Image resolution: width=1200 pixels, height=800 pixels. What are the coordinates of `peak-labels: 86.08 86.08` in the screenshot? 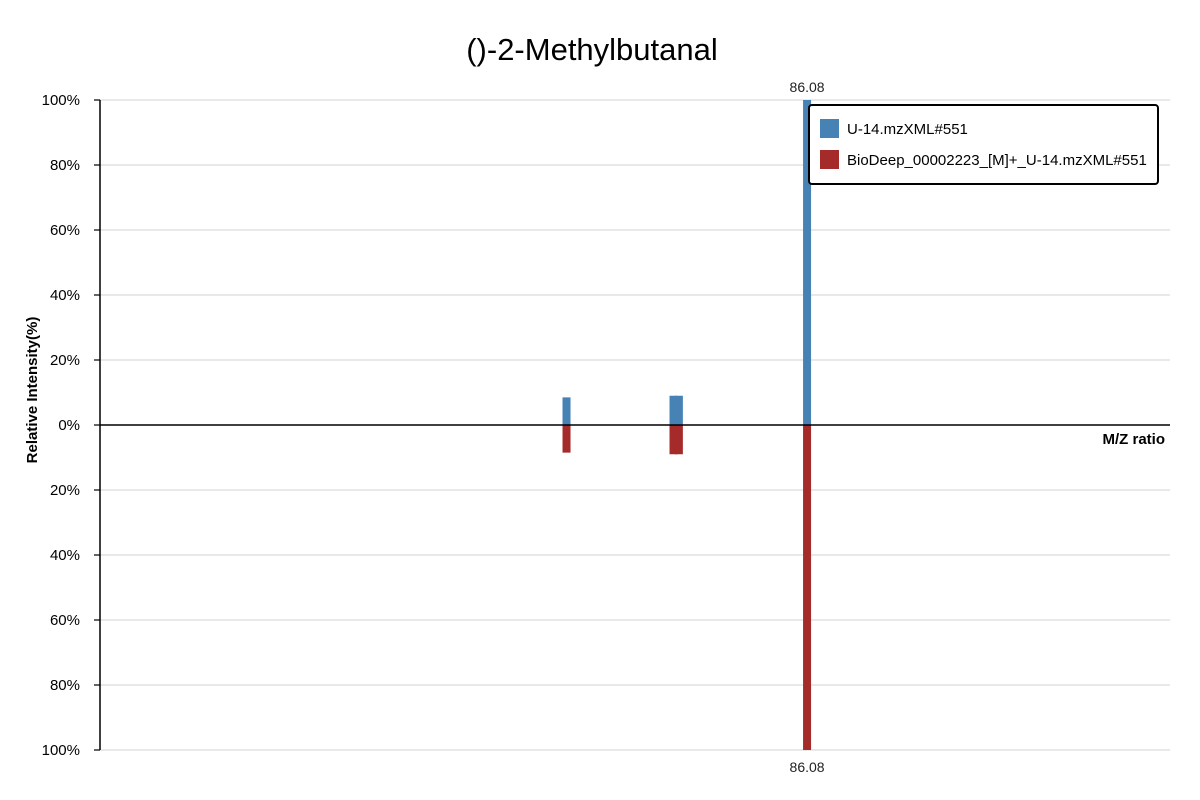 It's located at (807, 427).